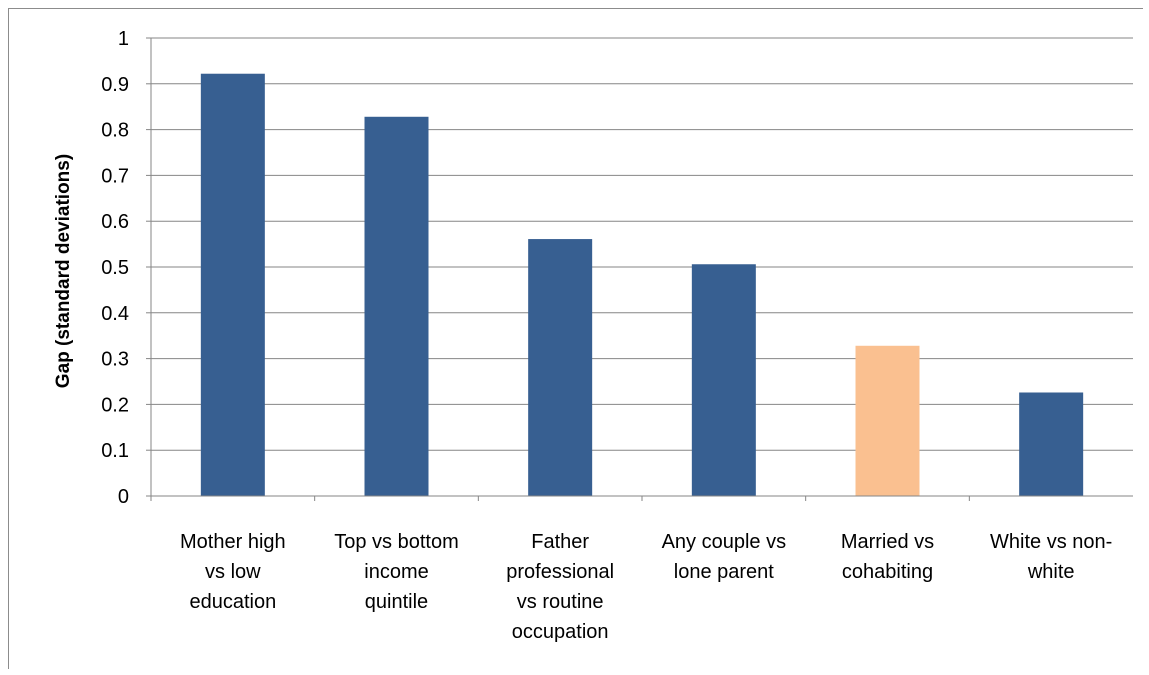 This screenshot has width=1149, height=675. Describe the element at coordinates (232, 602) in the screenshot. I see `x-category-label: education` at that location.